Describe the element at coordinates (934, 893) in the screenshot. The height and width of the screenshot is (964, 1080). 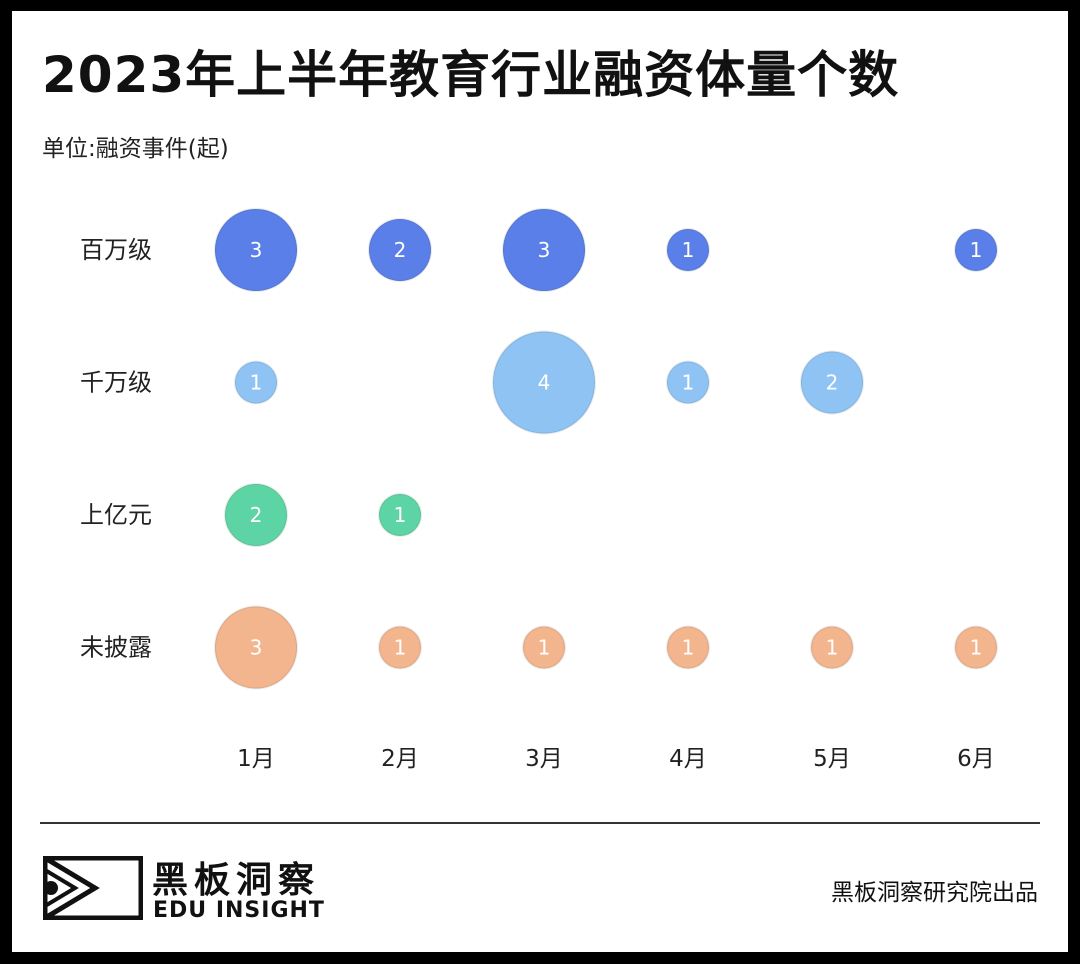
I see `footer-credit: 黑板洞察研究院出品` at that location.